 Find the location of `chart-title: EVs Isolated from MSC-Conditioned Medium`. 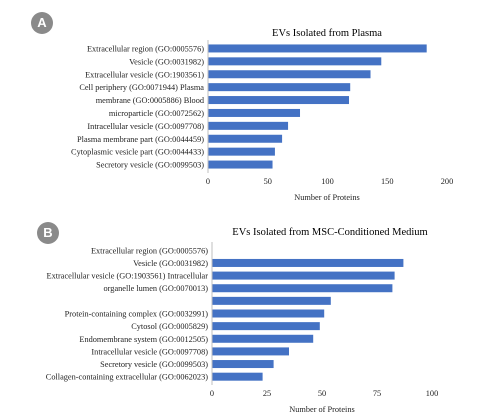

chart-title: EVs Isolated from MSC-Conditioned Medium is located at coordinates (329, 232).